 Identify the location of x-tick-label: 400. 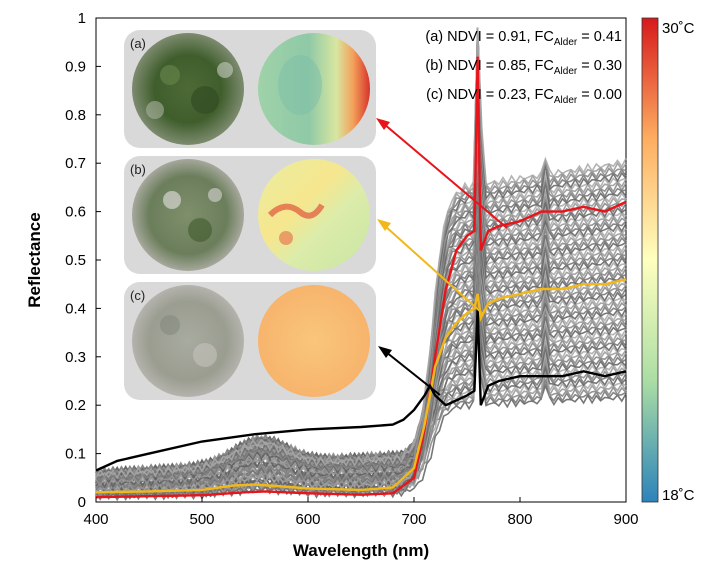
(95, 519).